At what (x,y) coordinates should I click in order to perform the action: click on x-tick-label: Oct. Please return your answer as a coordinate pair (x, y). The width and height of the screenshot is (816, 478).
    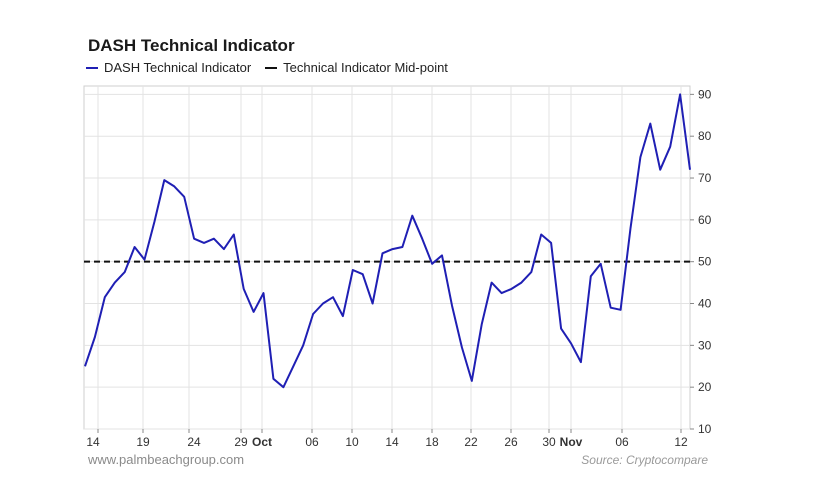
    Looking at the image, I should click on (262, 442).